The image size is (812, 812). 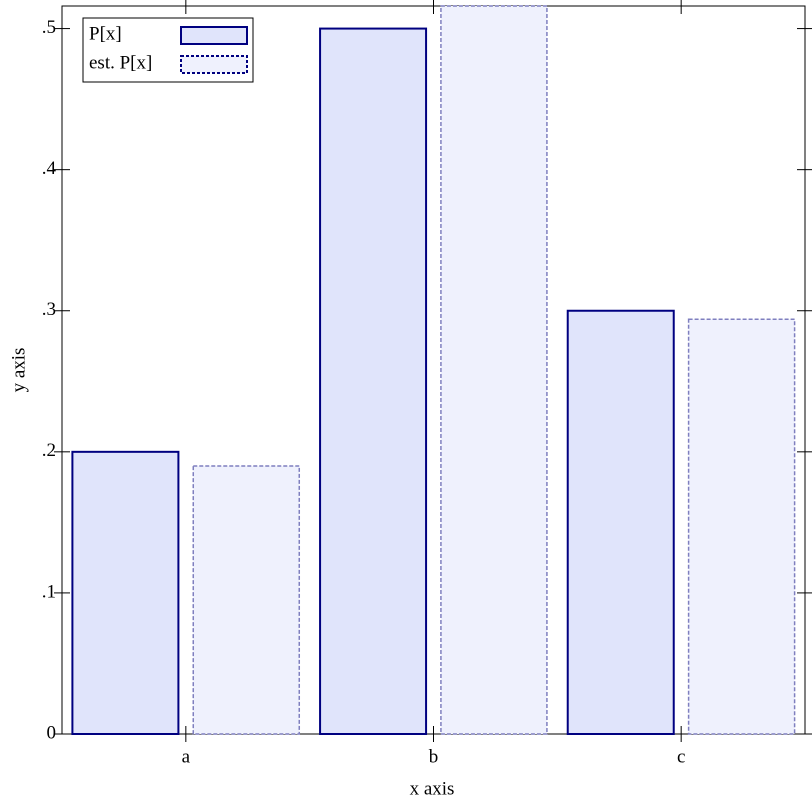 What do you see at coordinates (105, 33) in the screenshot?
I see `legend-label: P[x]` at bounding box center [105, 33].